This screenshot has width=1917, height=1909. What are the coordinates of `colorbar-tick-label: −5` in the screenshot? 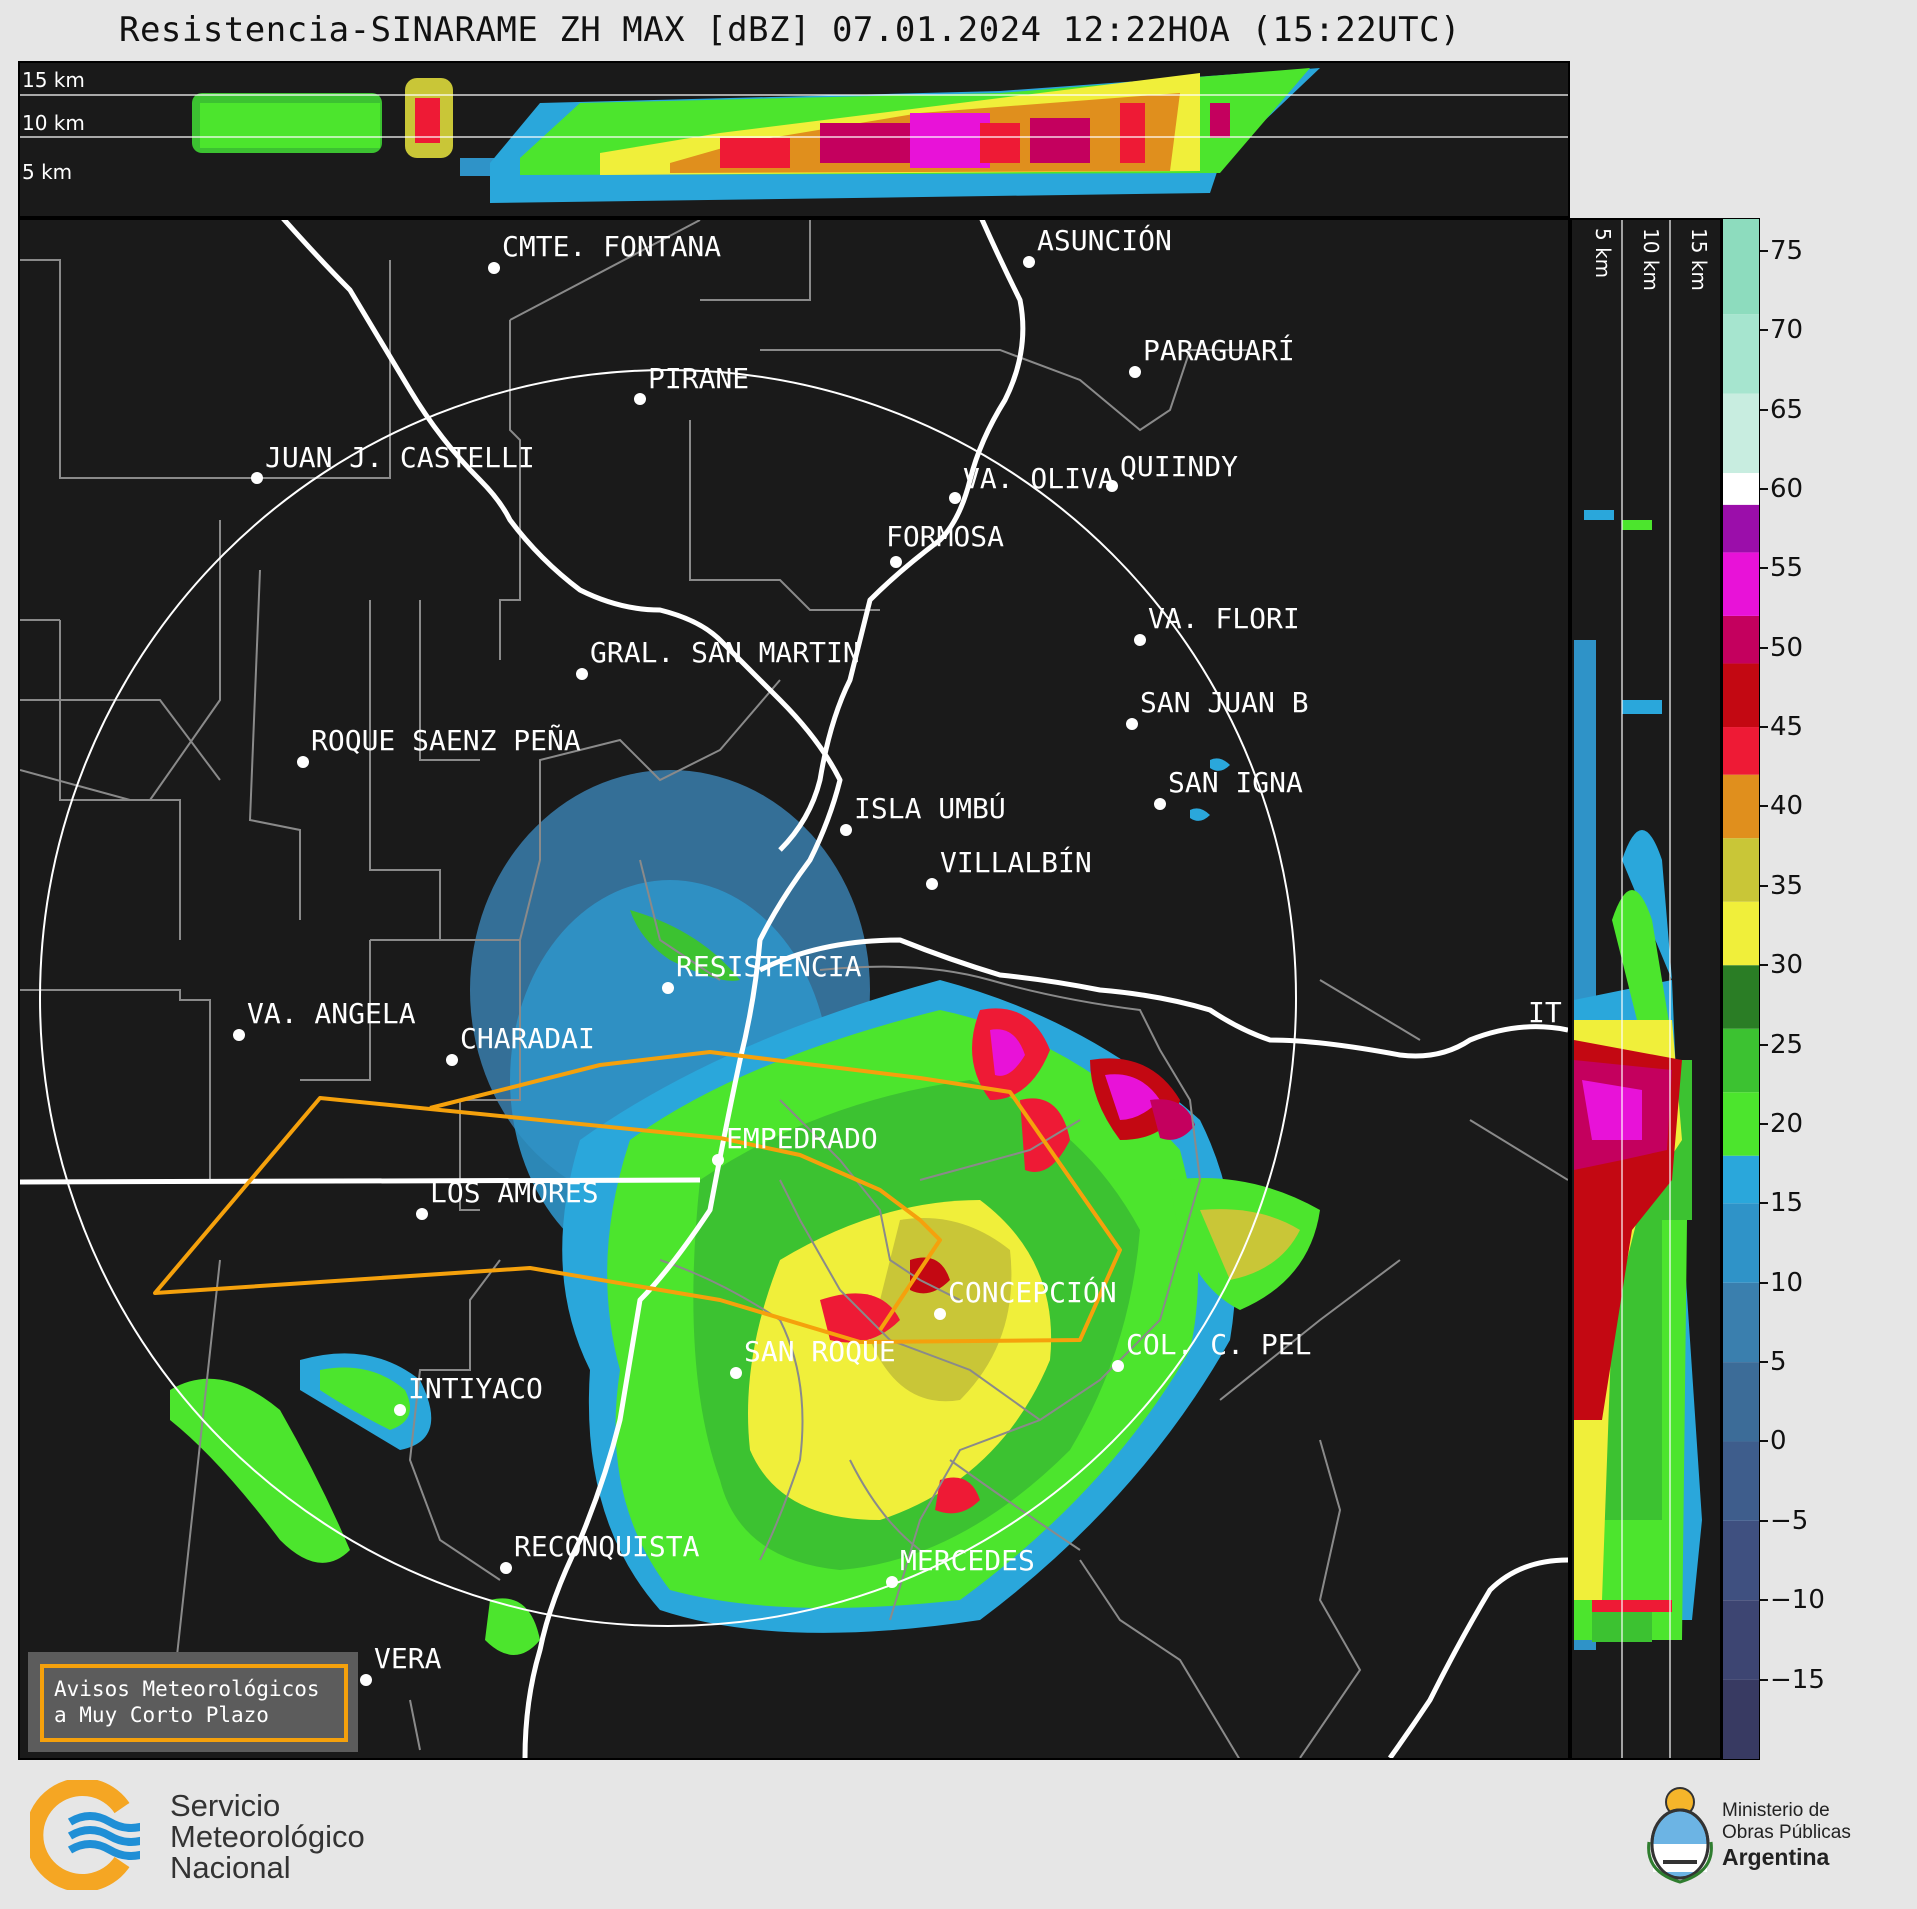 It's located at (1789, 1520).